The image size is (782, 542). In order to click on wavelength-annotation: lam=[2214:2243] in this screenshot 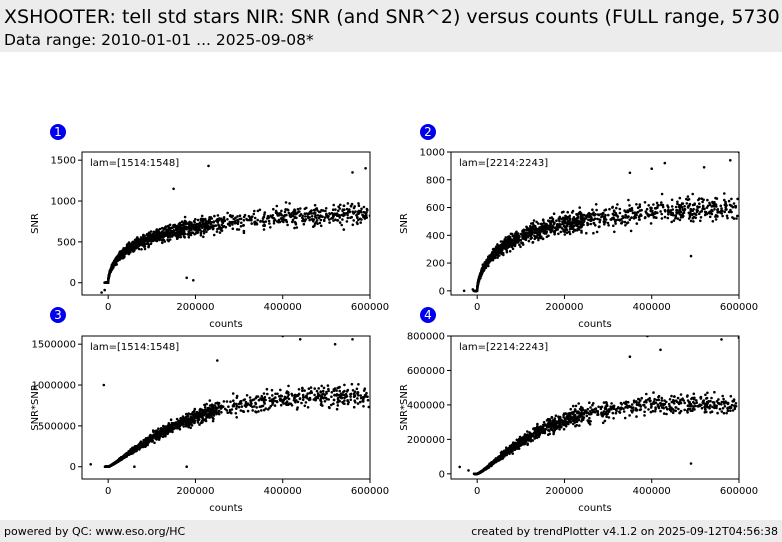, I will do `click(503, 163)`.